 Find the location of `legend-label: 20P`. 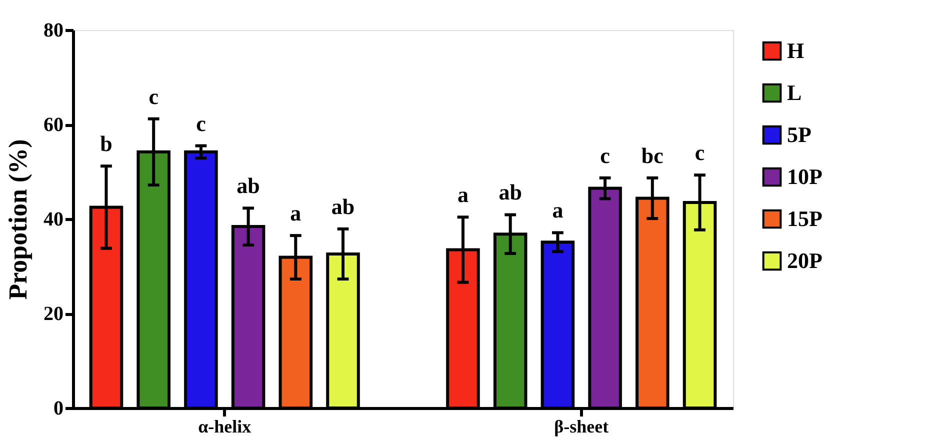

legend-label: 20P is located at coordinates (804, 260).